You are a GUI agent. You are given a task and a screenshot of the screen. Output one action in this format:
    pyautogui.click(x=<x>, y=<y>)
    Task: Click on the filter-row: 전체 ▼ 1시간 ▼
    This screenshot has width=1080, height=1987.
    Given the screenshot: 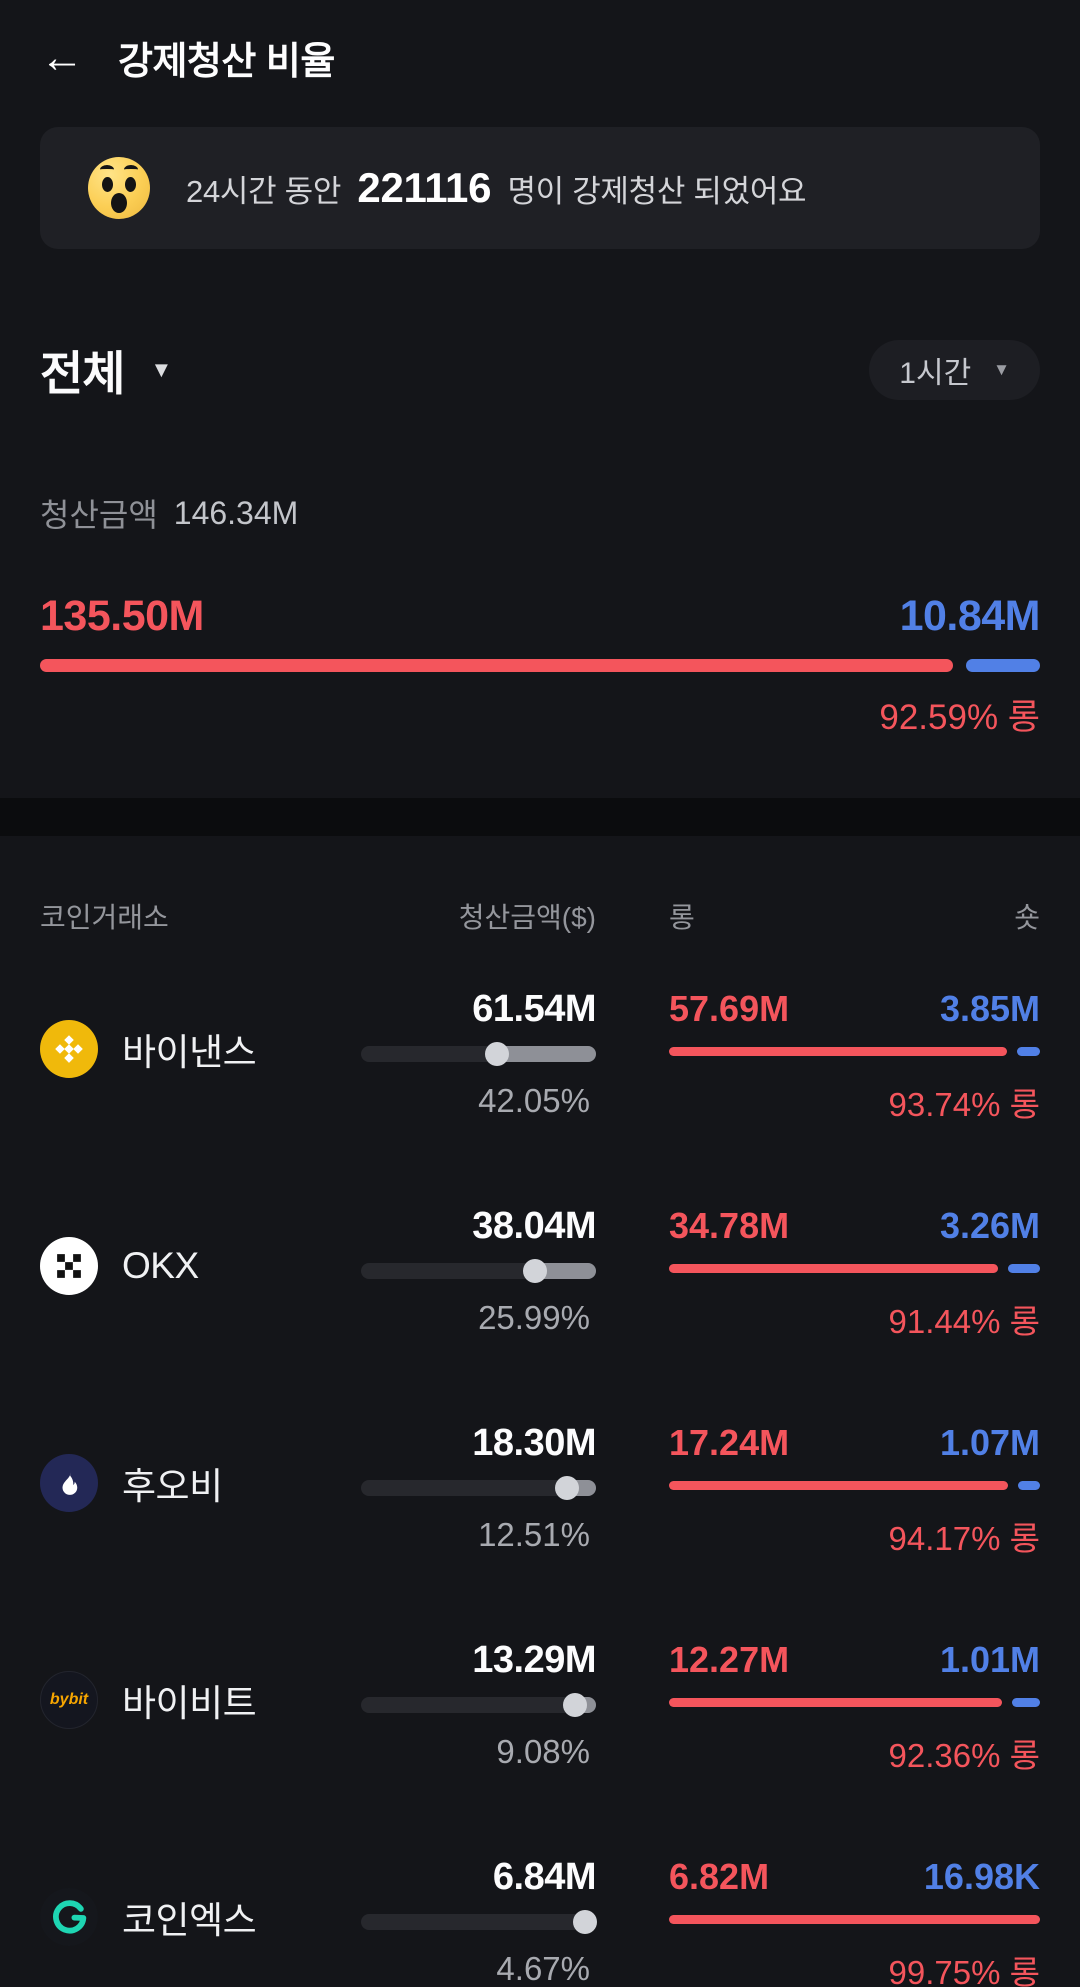 What is the action you would take?
    pyautogui.click(x=540, y=369)
    